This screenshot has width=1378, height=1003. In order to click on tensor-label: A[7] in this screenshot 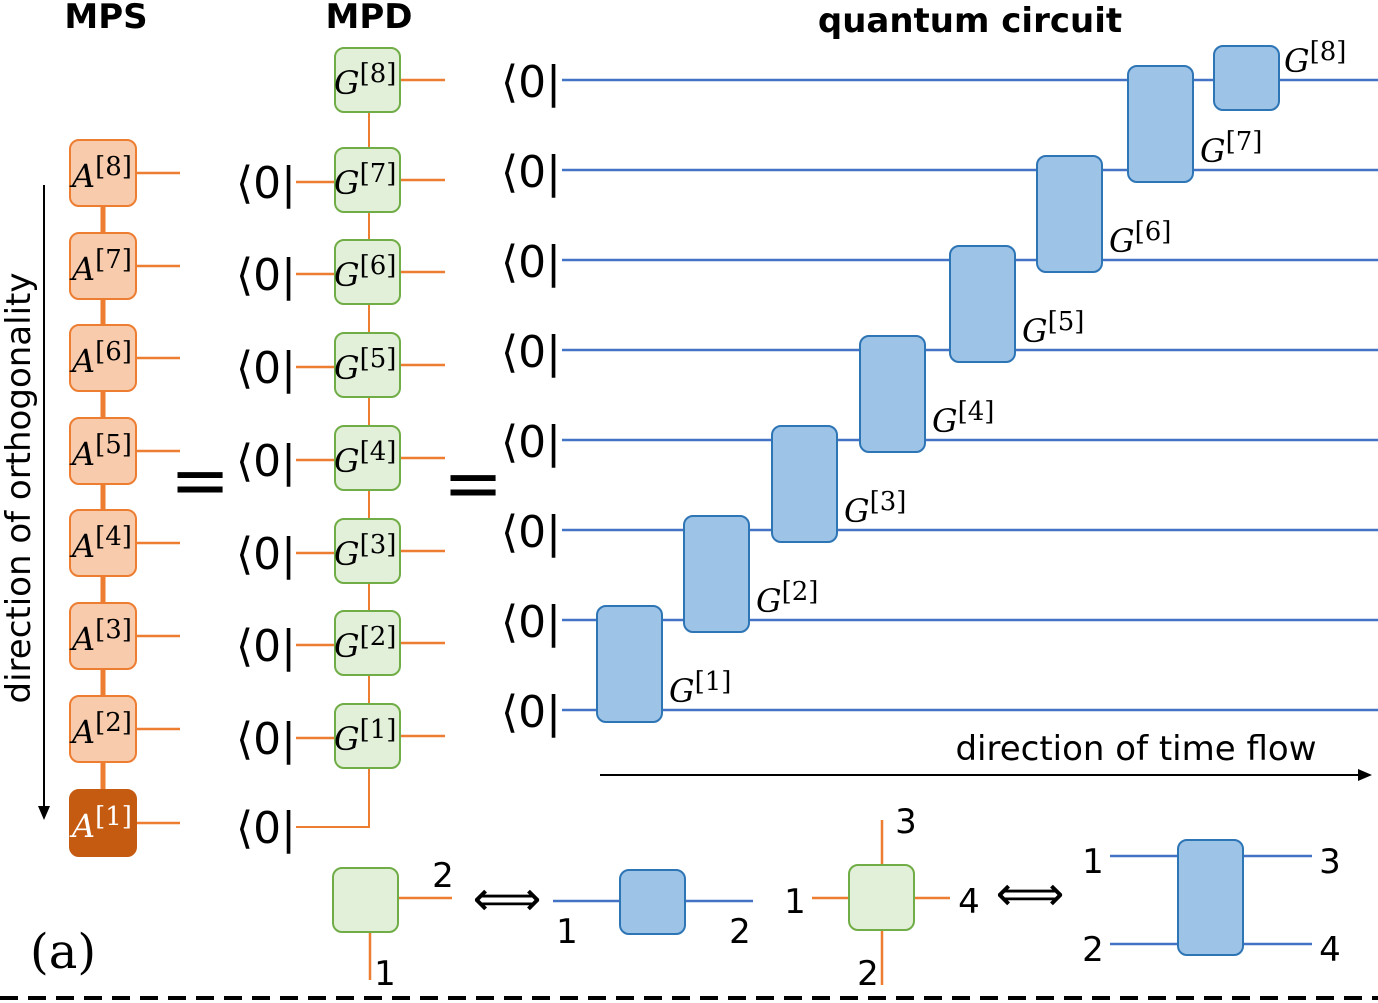, I will do `click(100, 266)`.